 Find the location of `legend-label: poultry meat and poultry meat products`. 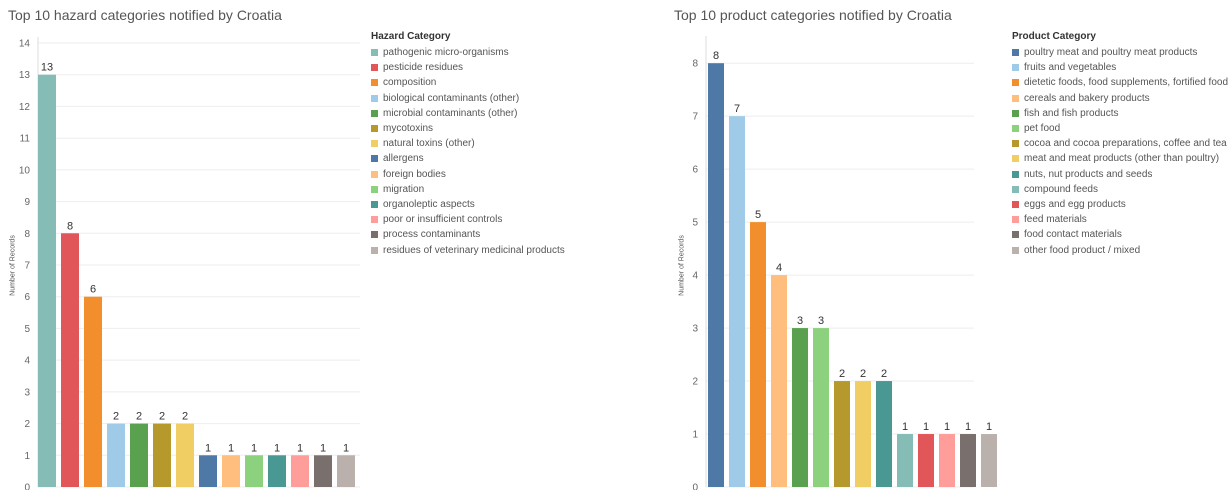

legend-label: poultry meat and poultry meat products is located at coordinates (1111, 53).